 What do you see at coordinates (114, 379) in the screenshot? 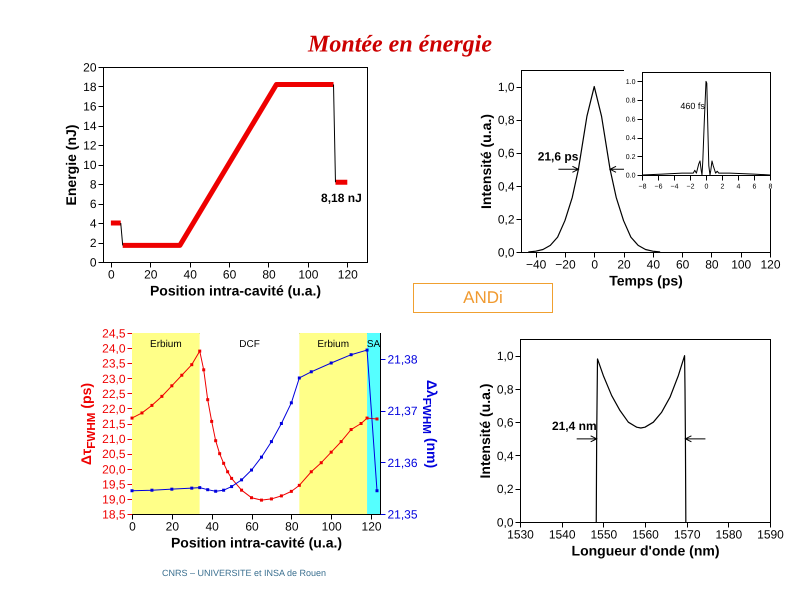
I see `y-tick-label: 23,0` at bounding box center [114, 379].